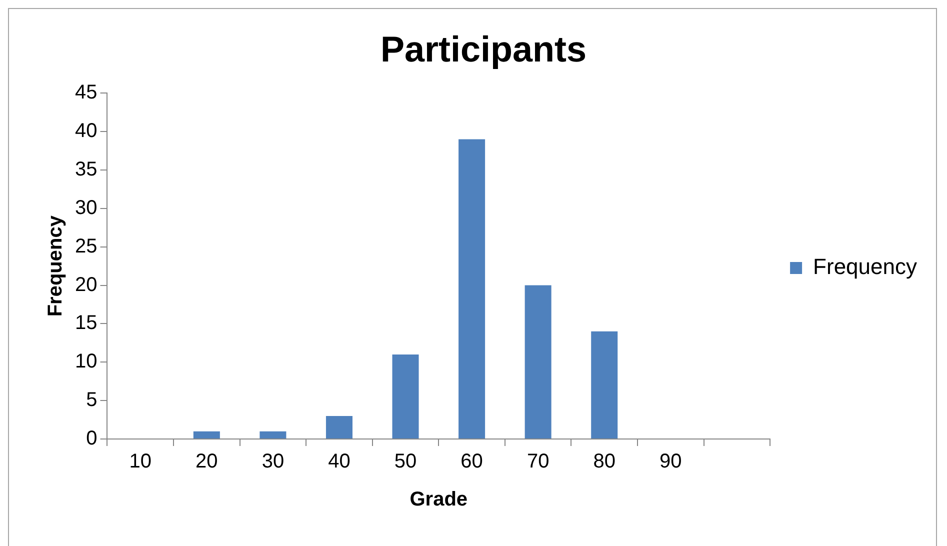  Describe the element at coordinates (671, 461) in the screenshot. I see `x-tick-label: 90` at that location.